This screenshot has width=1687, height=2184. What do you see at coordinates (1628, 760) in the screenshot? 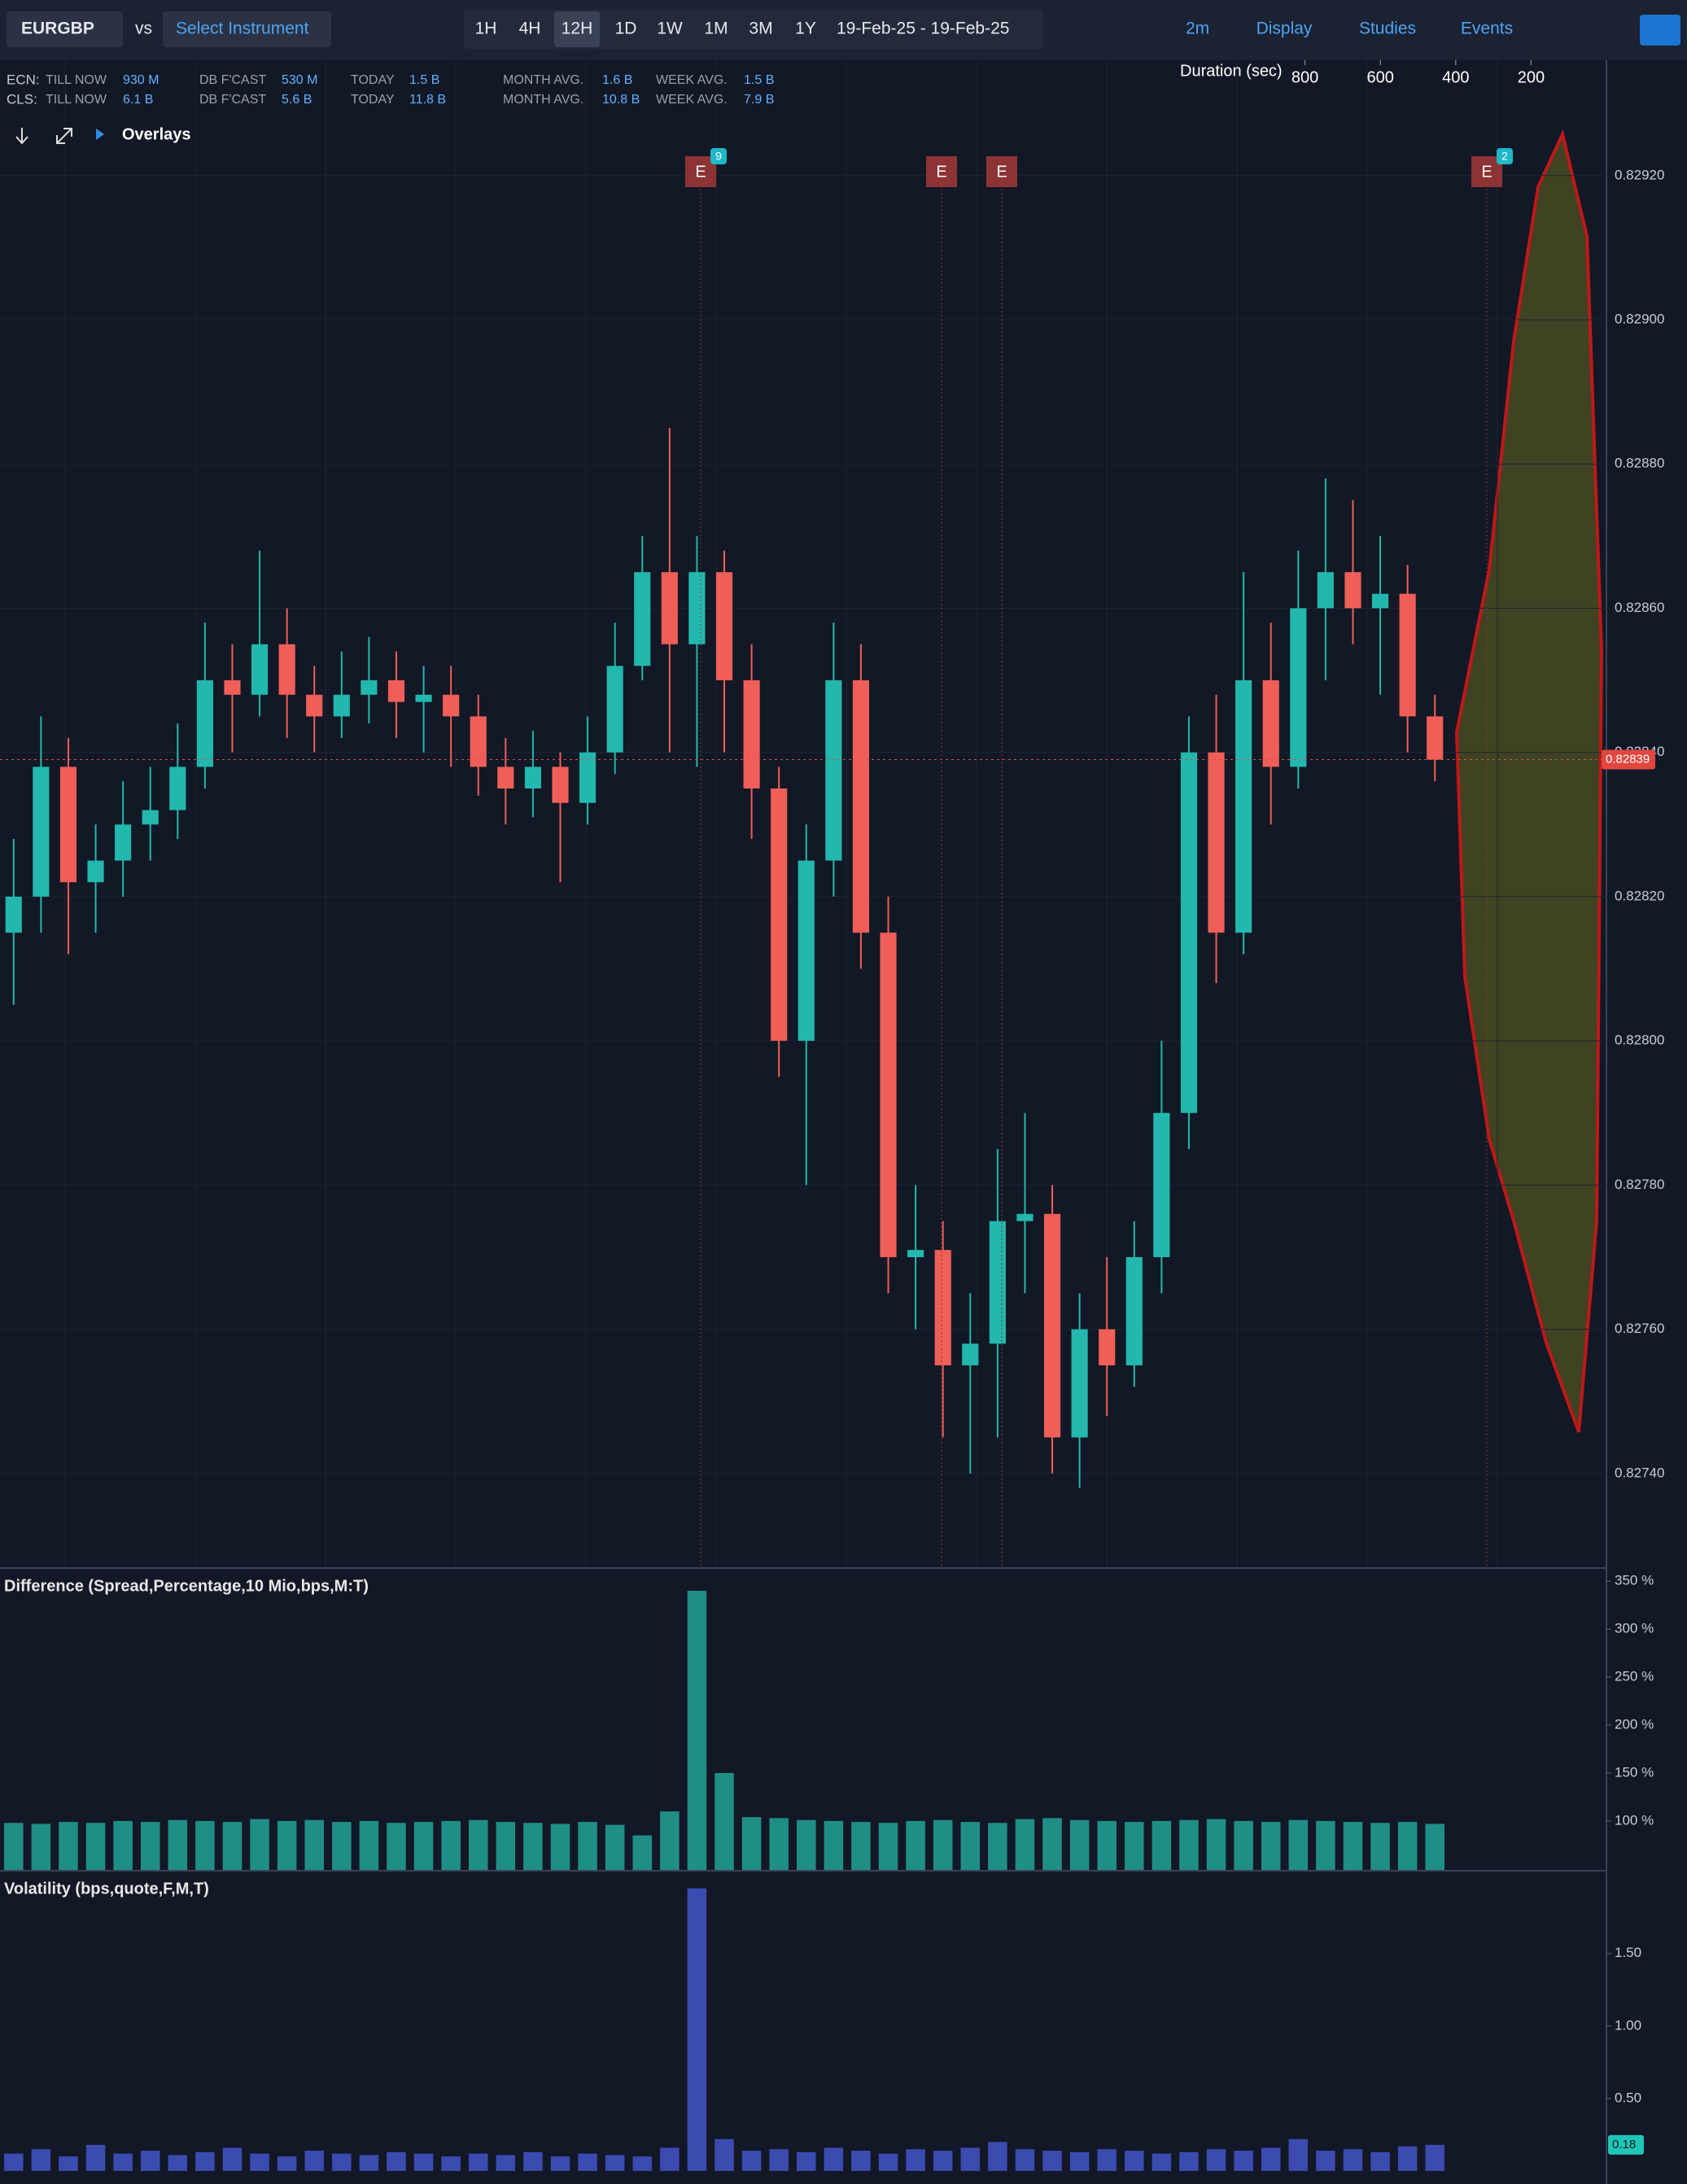
I see `price-label: 0.82839` at bounding box center [1628, 760].